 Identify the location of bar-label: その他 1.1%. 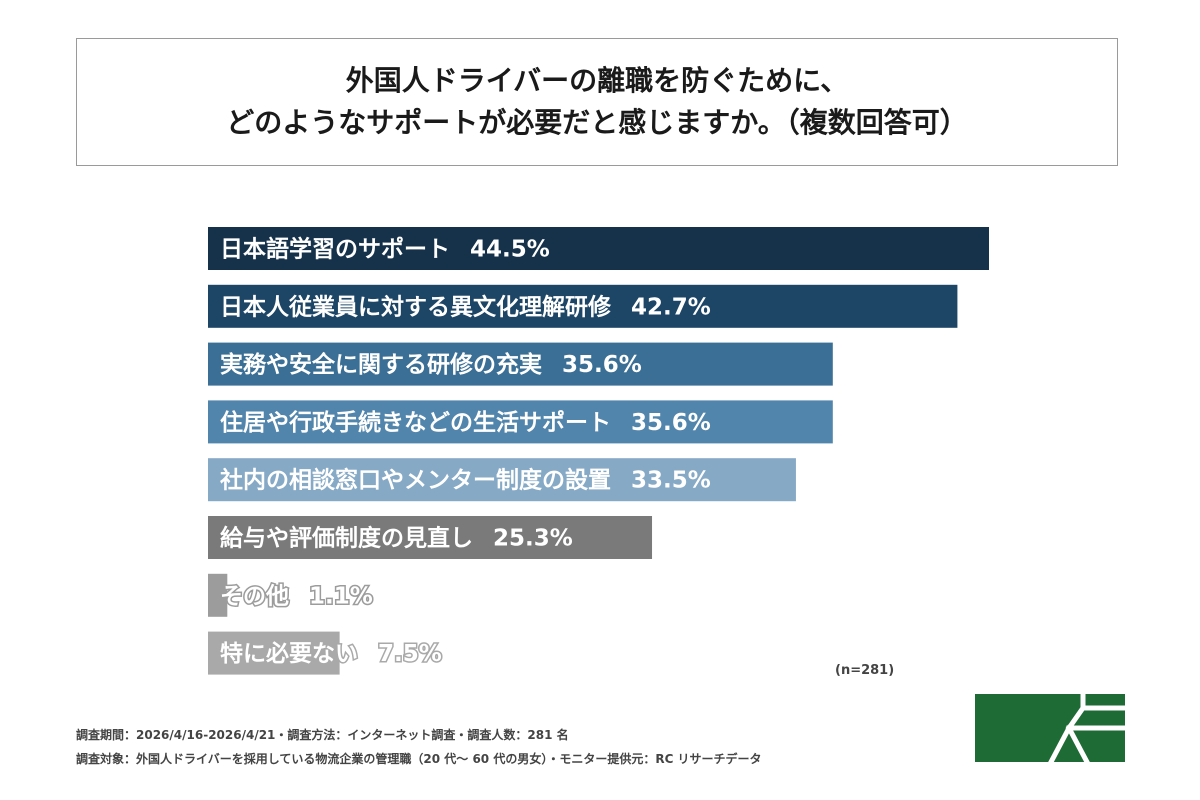
(296, 596).